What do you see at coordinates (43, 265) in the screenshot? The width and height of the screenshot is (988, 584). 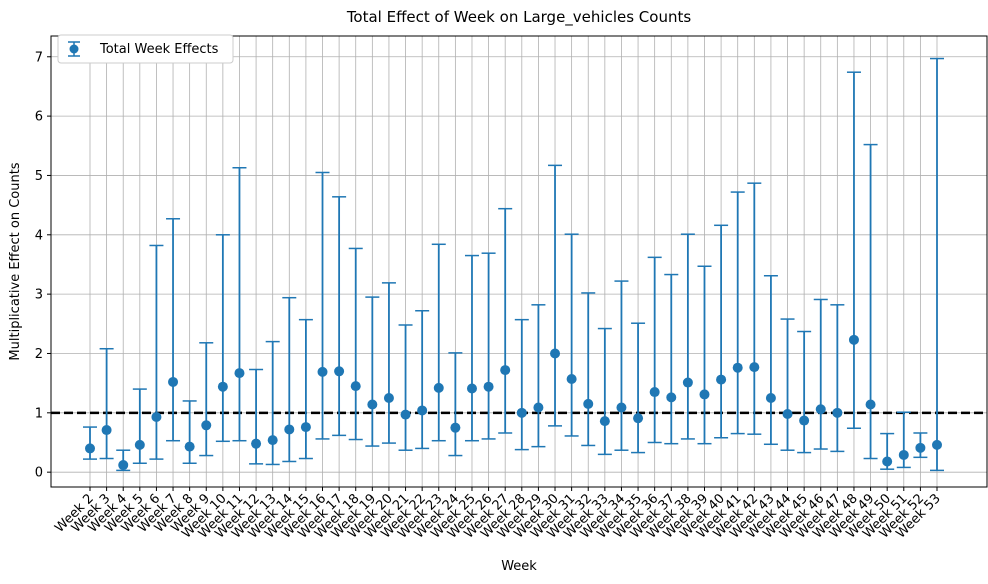 I see `y-axis: 0 1 2 3 4 5 6 7` at bounding box center [43, 265].